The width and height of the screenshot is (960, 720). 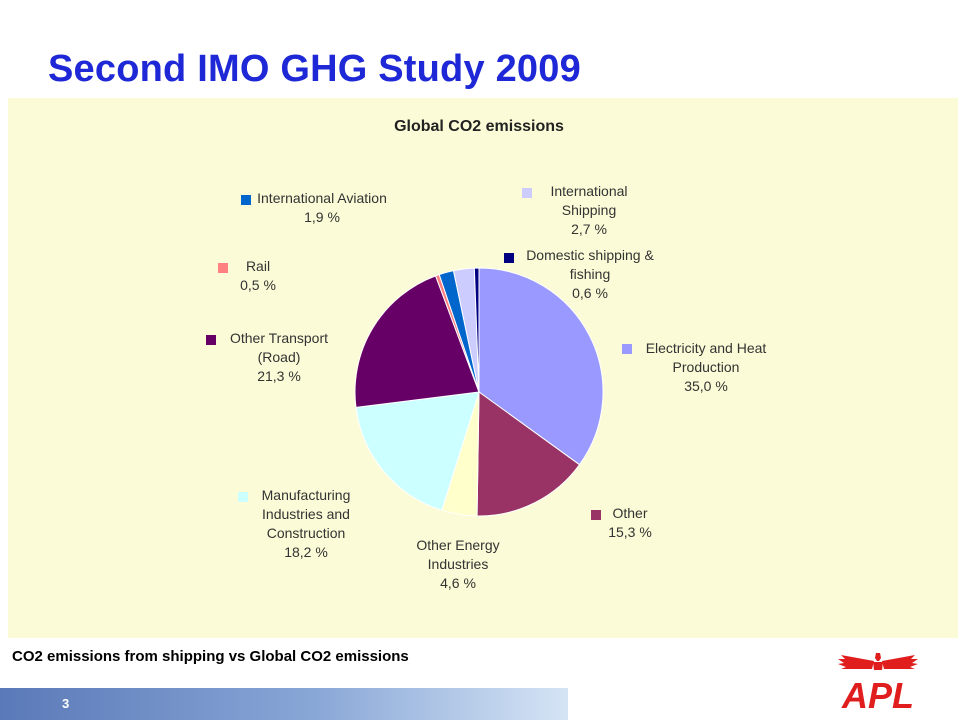 I want to click on page-number: 3, so click(x=66, y=703).